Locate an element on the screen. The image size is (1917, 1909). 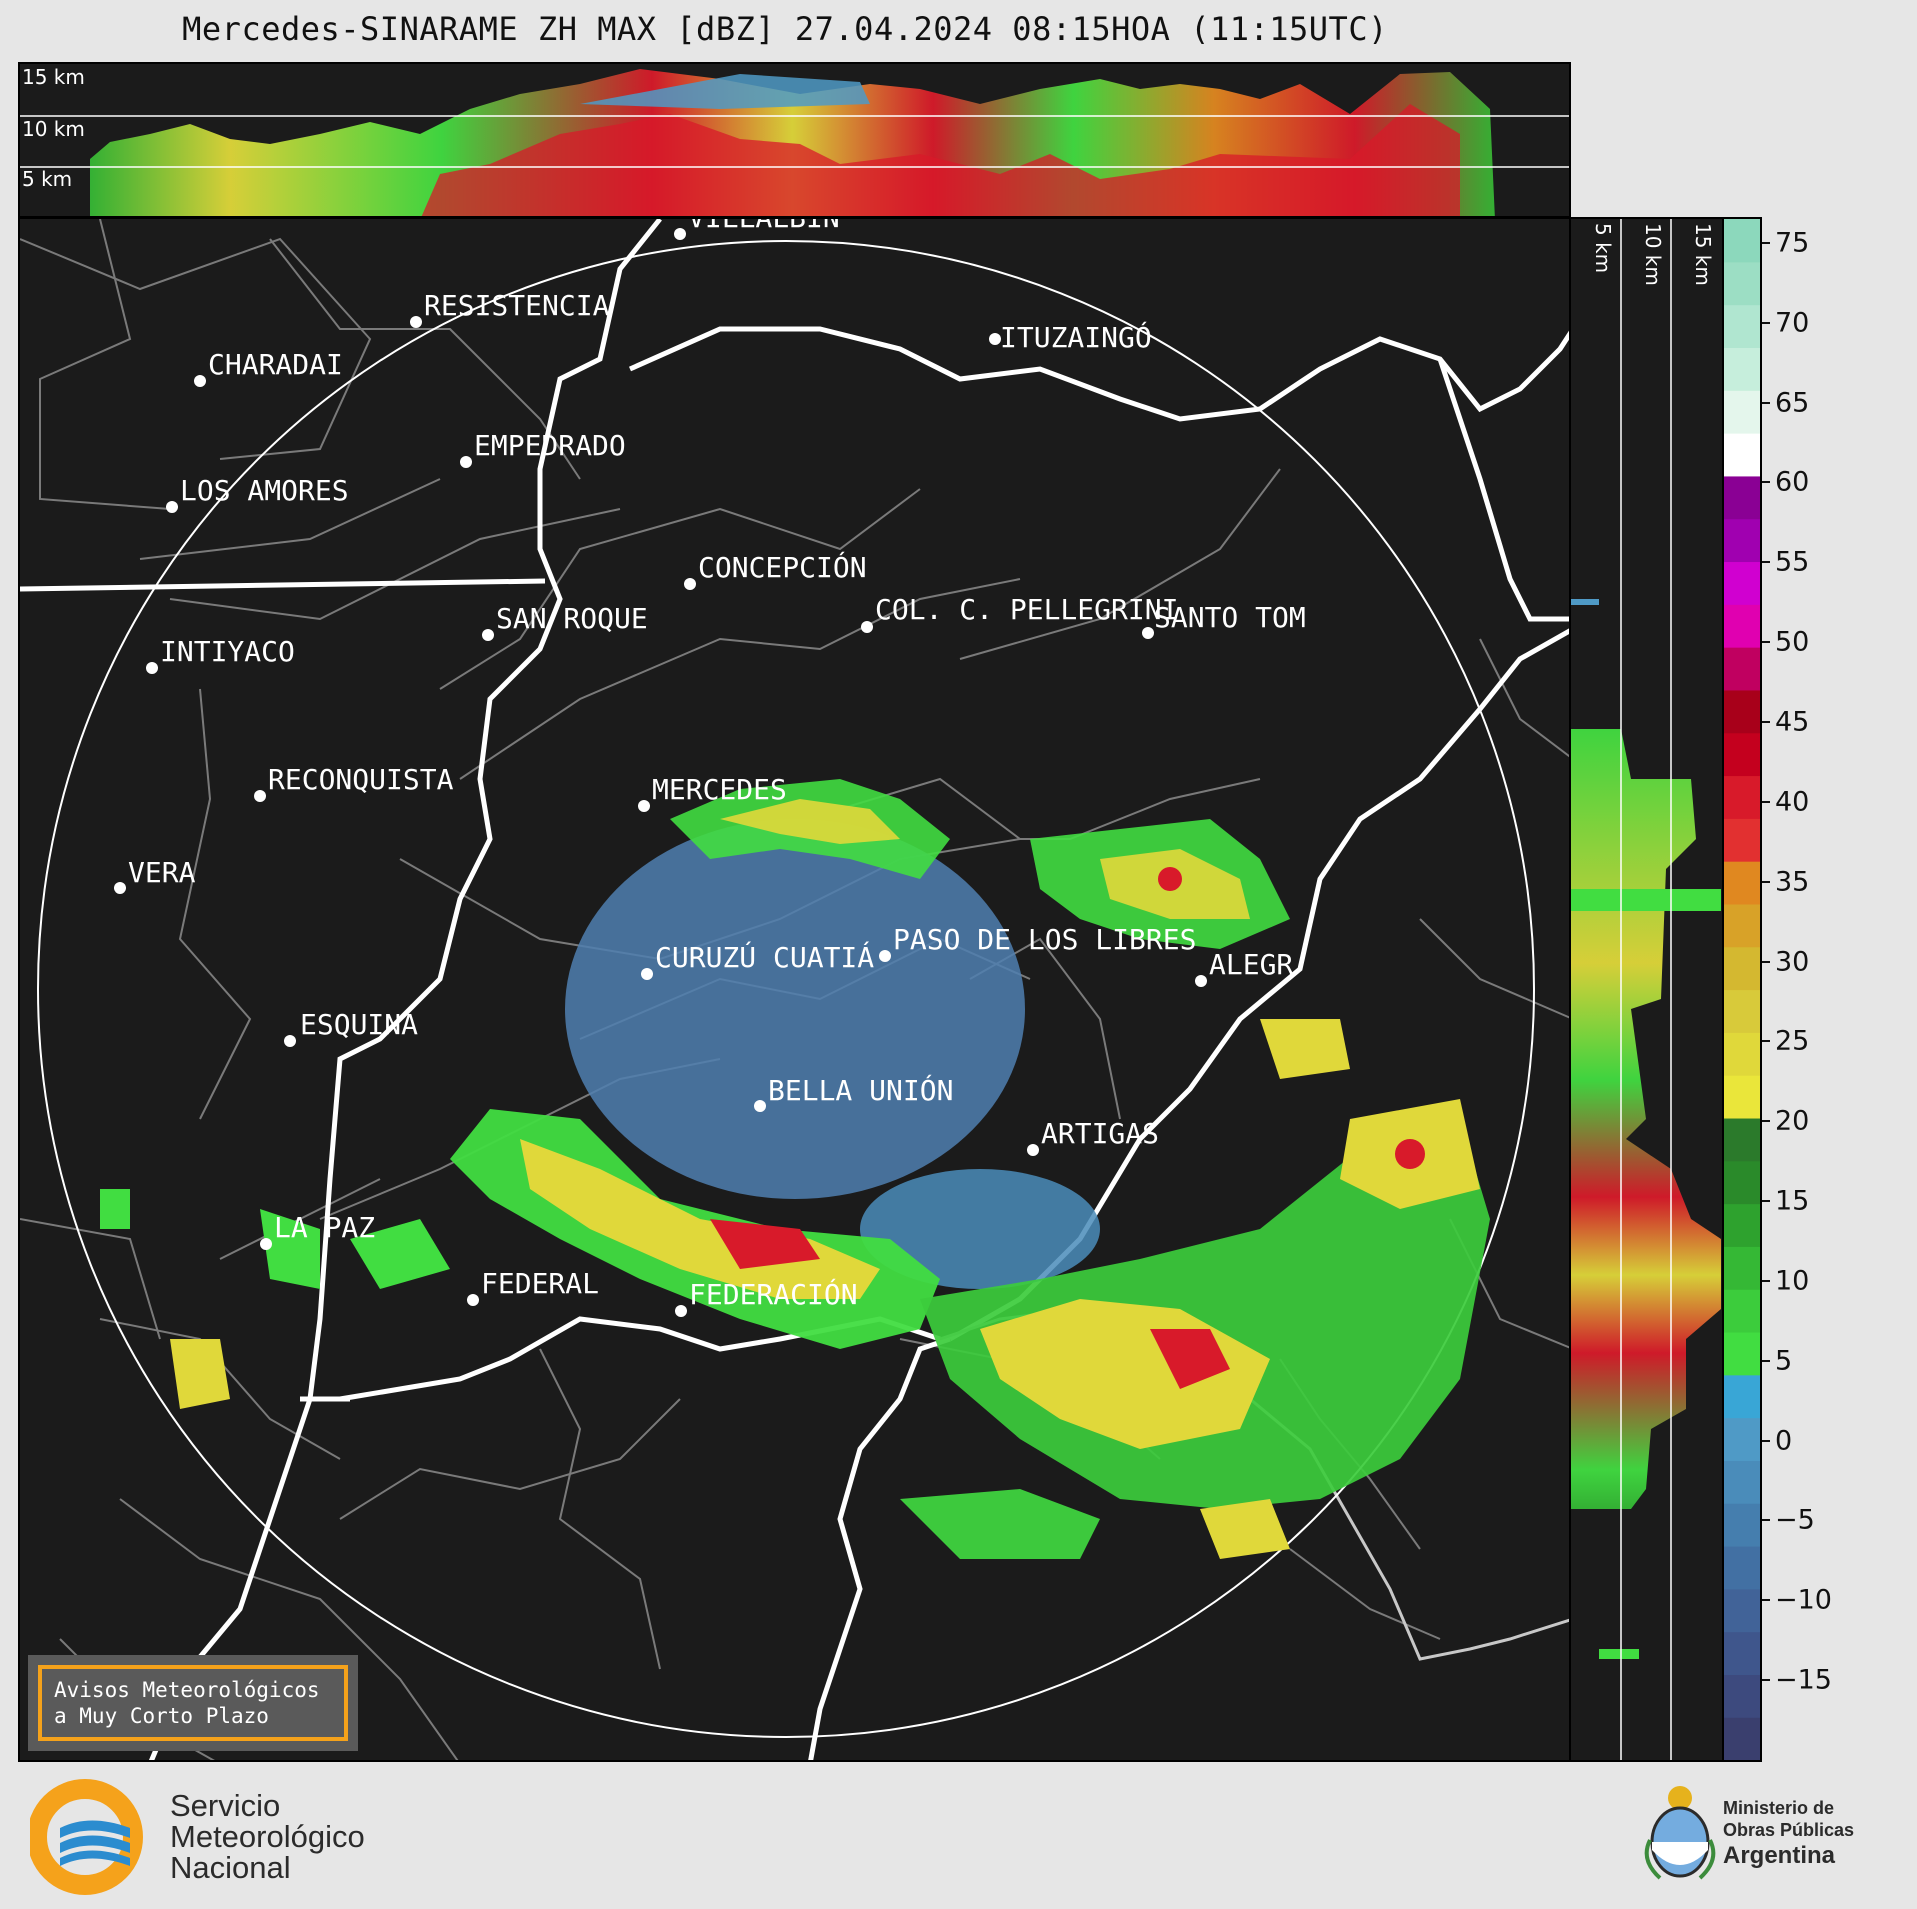
top-profile-upper is located at coordinates (725, 91).